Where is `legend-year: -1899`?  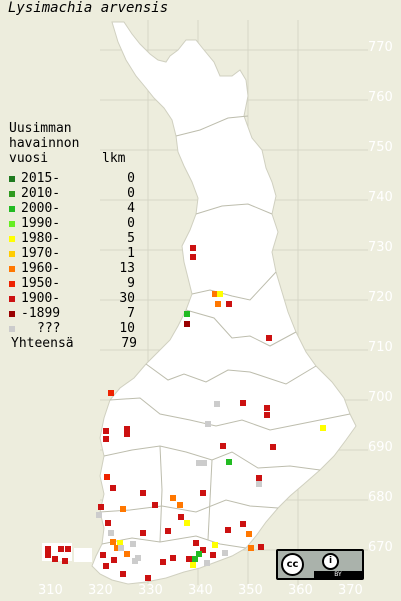 legend-year: -1899 is located at coordinates (41, 313).